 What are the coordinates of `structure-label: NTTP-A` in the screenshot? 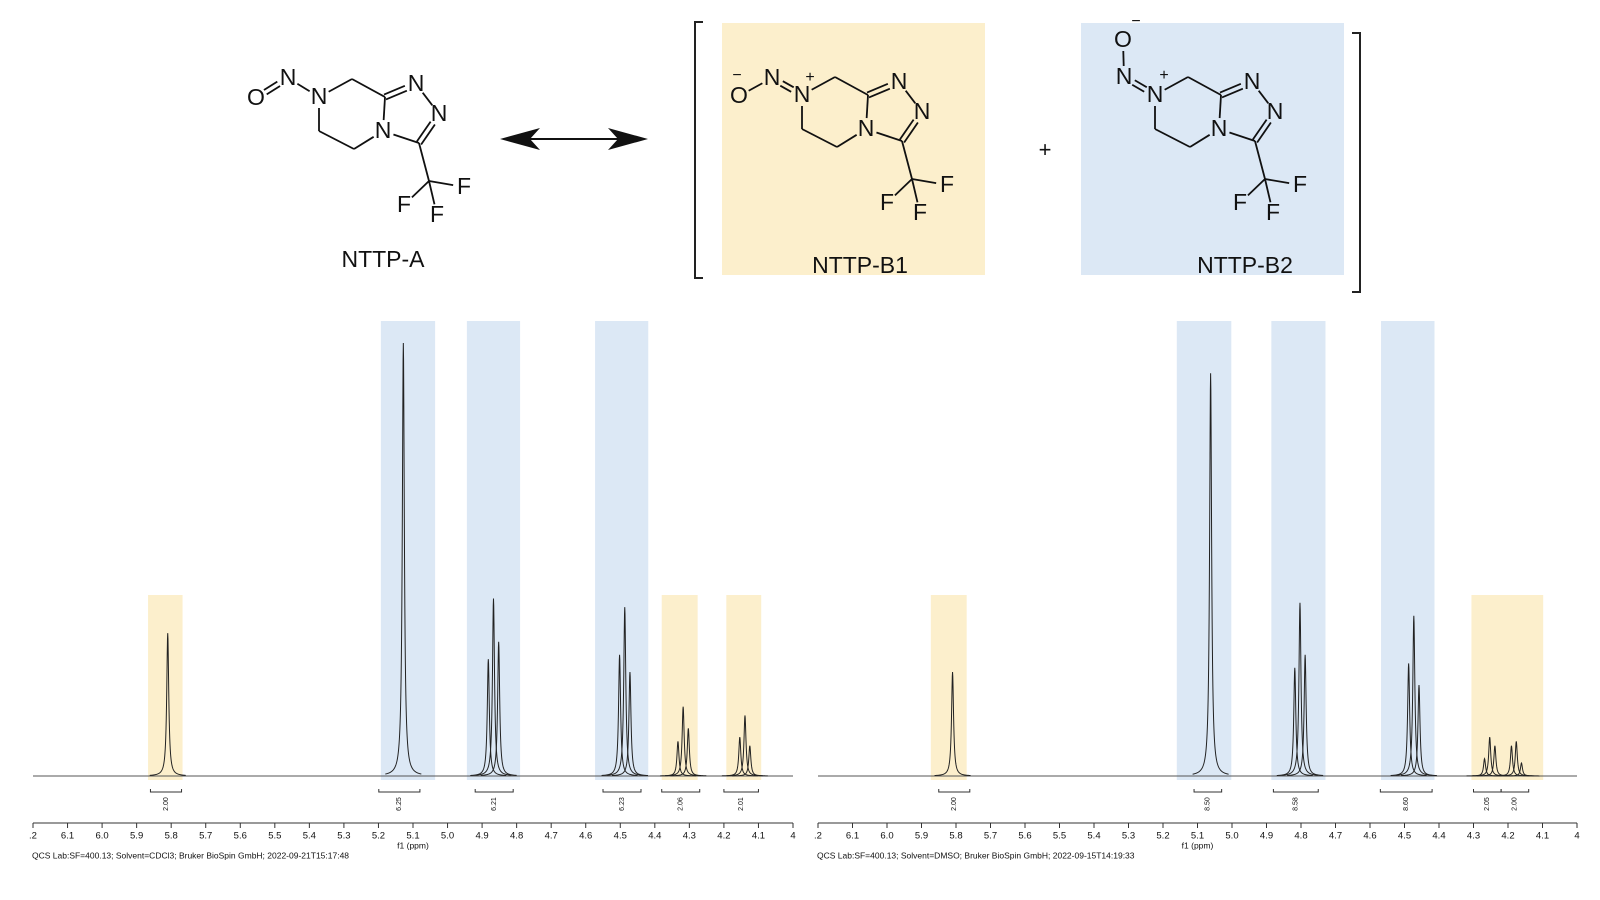 It's located at (383, 259).